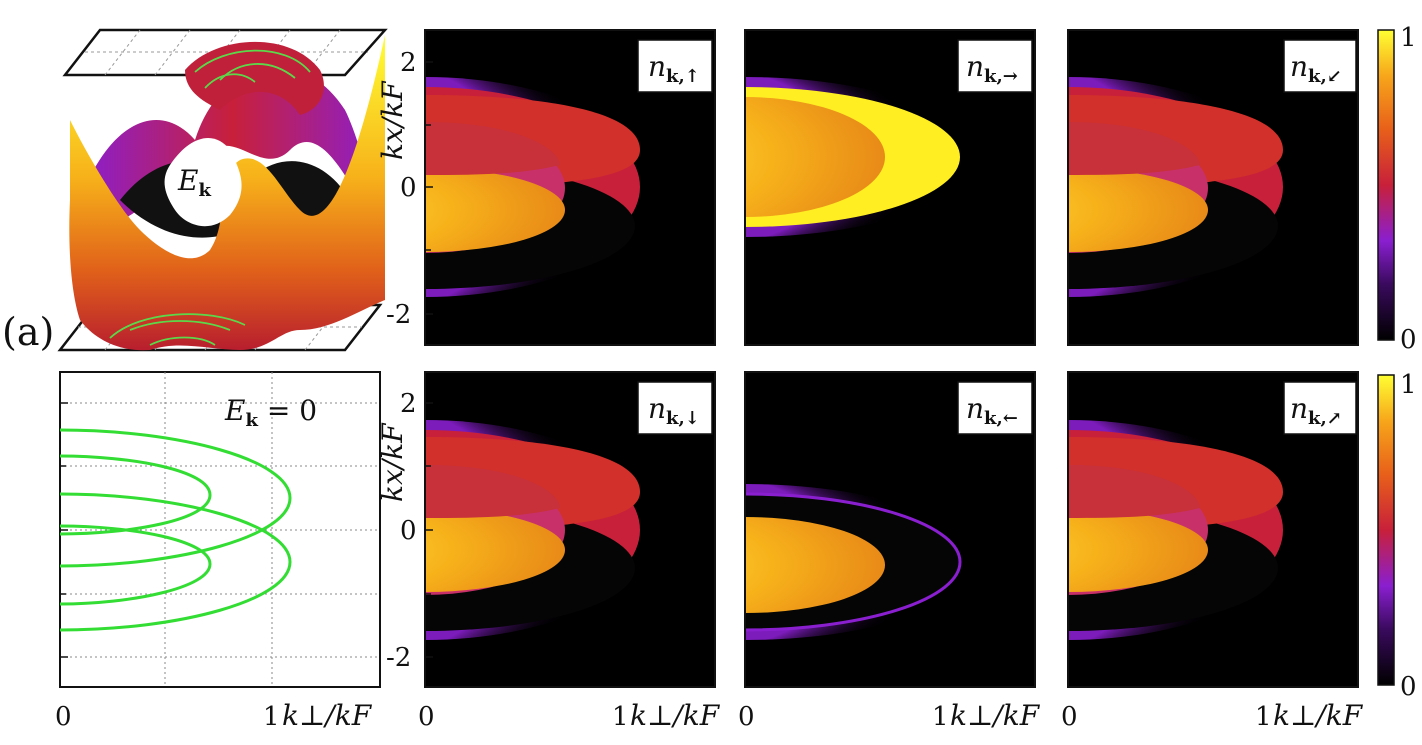 The width and height of the screenshot is (1422, 745). Describe the element at coordinates (396, 531) in the screenshot. I see `y-axis-labels-bottom: 2 0 -2 kx/kF` at that location.